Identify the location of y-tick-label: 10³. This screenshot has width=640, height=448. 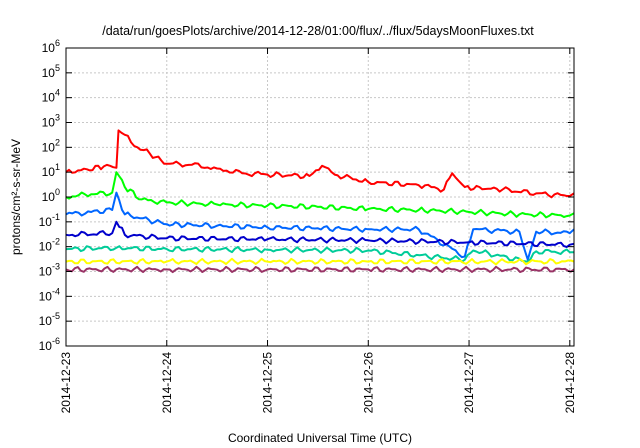
(51, 121).